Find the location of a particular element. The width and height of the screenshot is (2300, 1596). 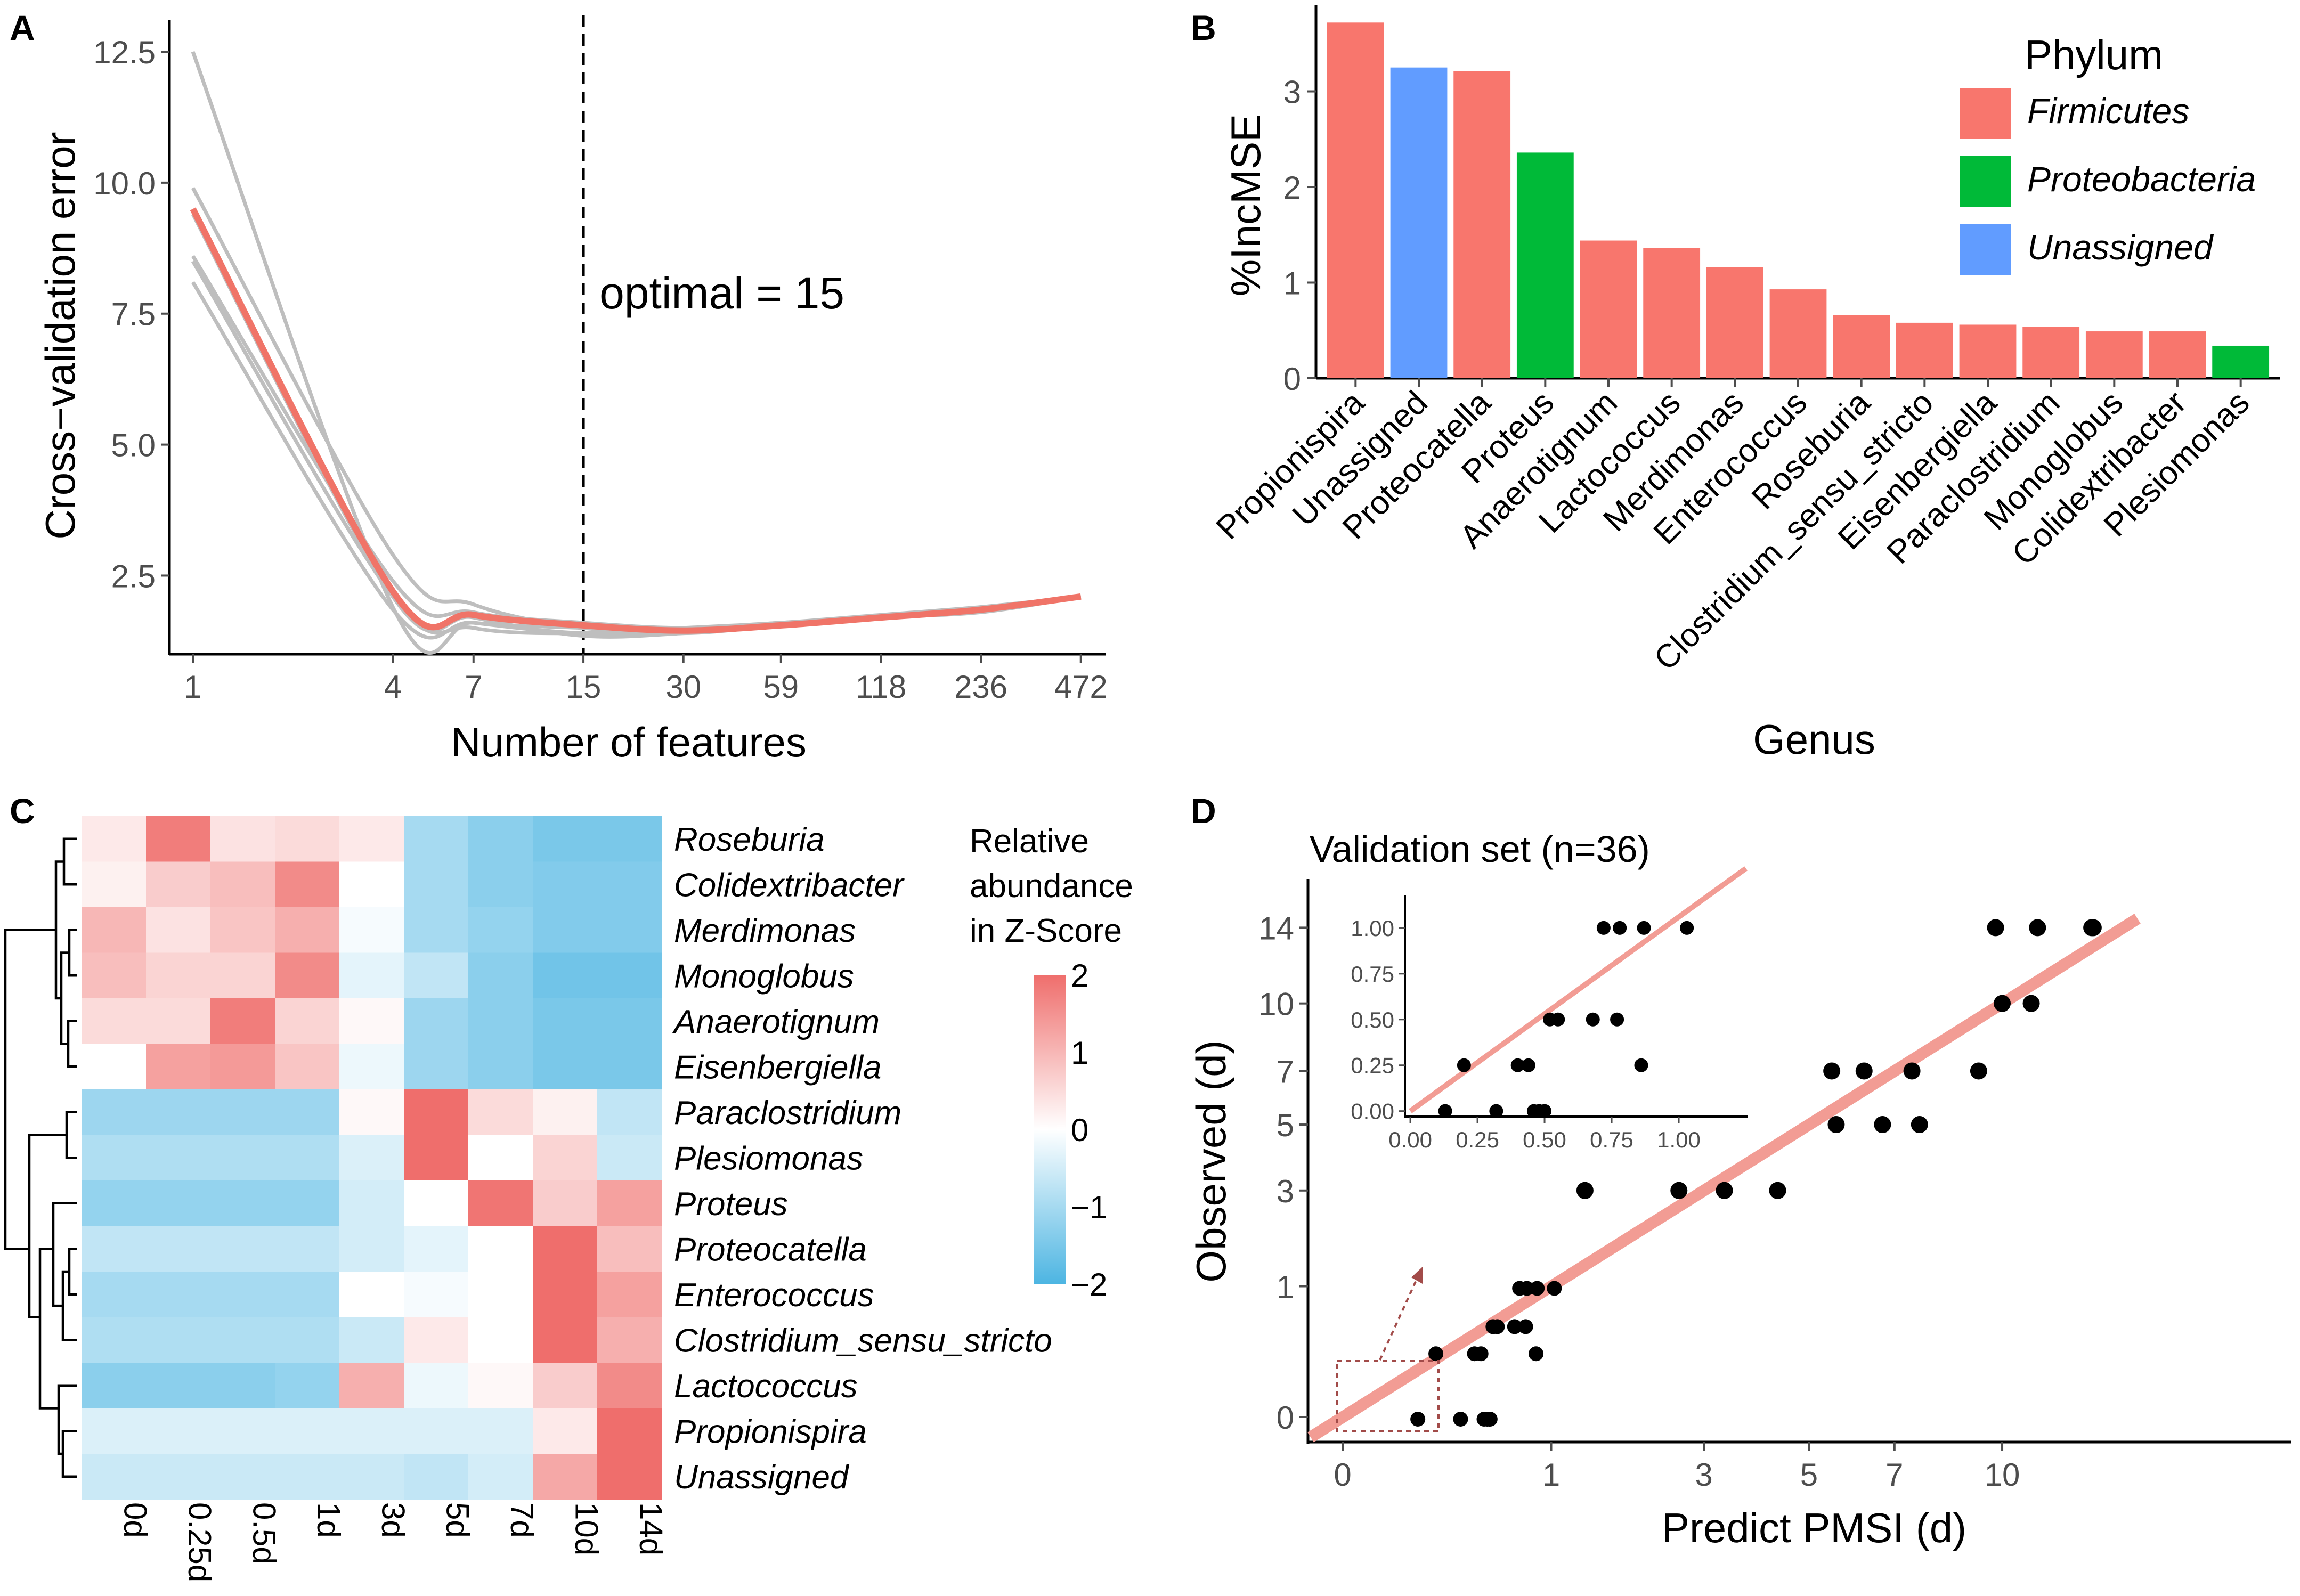

c-cell-proteus-0.25d is located at coordinates (178, 1203).